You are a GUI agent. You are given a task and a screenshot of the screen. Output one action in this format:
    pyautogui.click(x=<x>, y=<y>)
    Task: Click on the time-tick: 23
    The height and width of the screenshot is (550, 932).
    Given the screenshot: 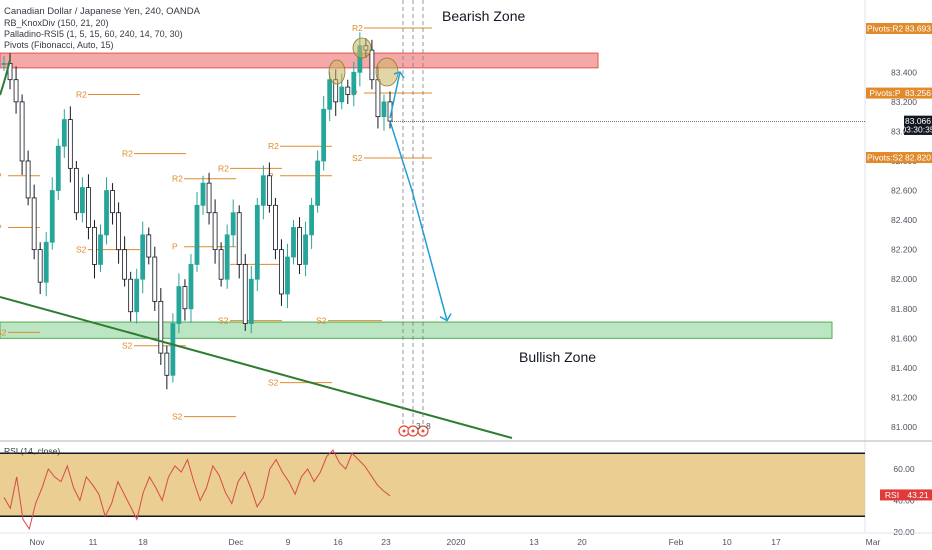 What is the action you would take?
    pyautogui.click(x=386, y=542)
    